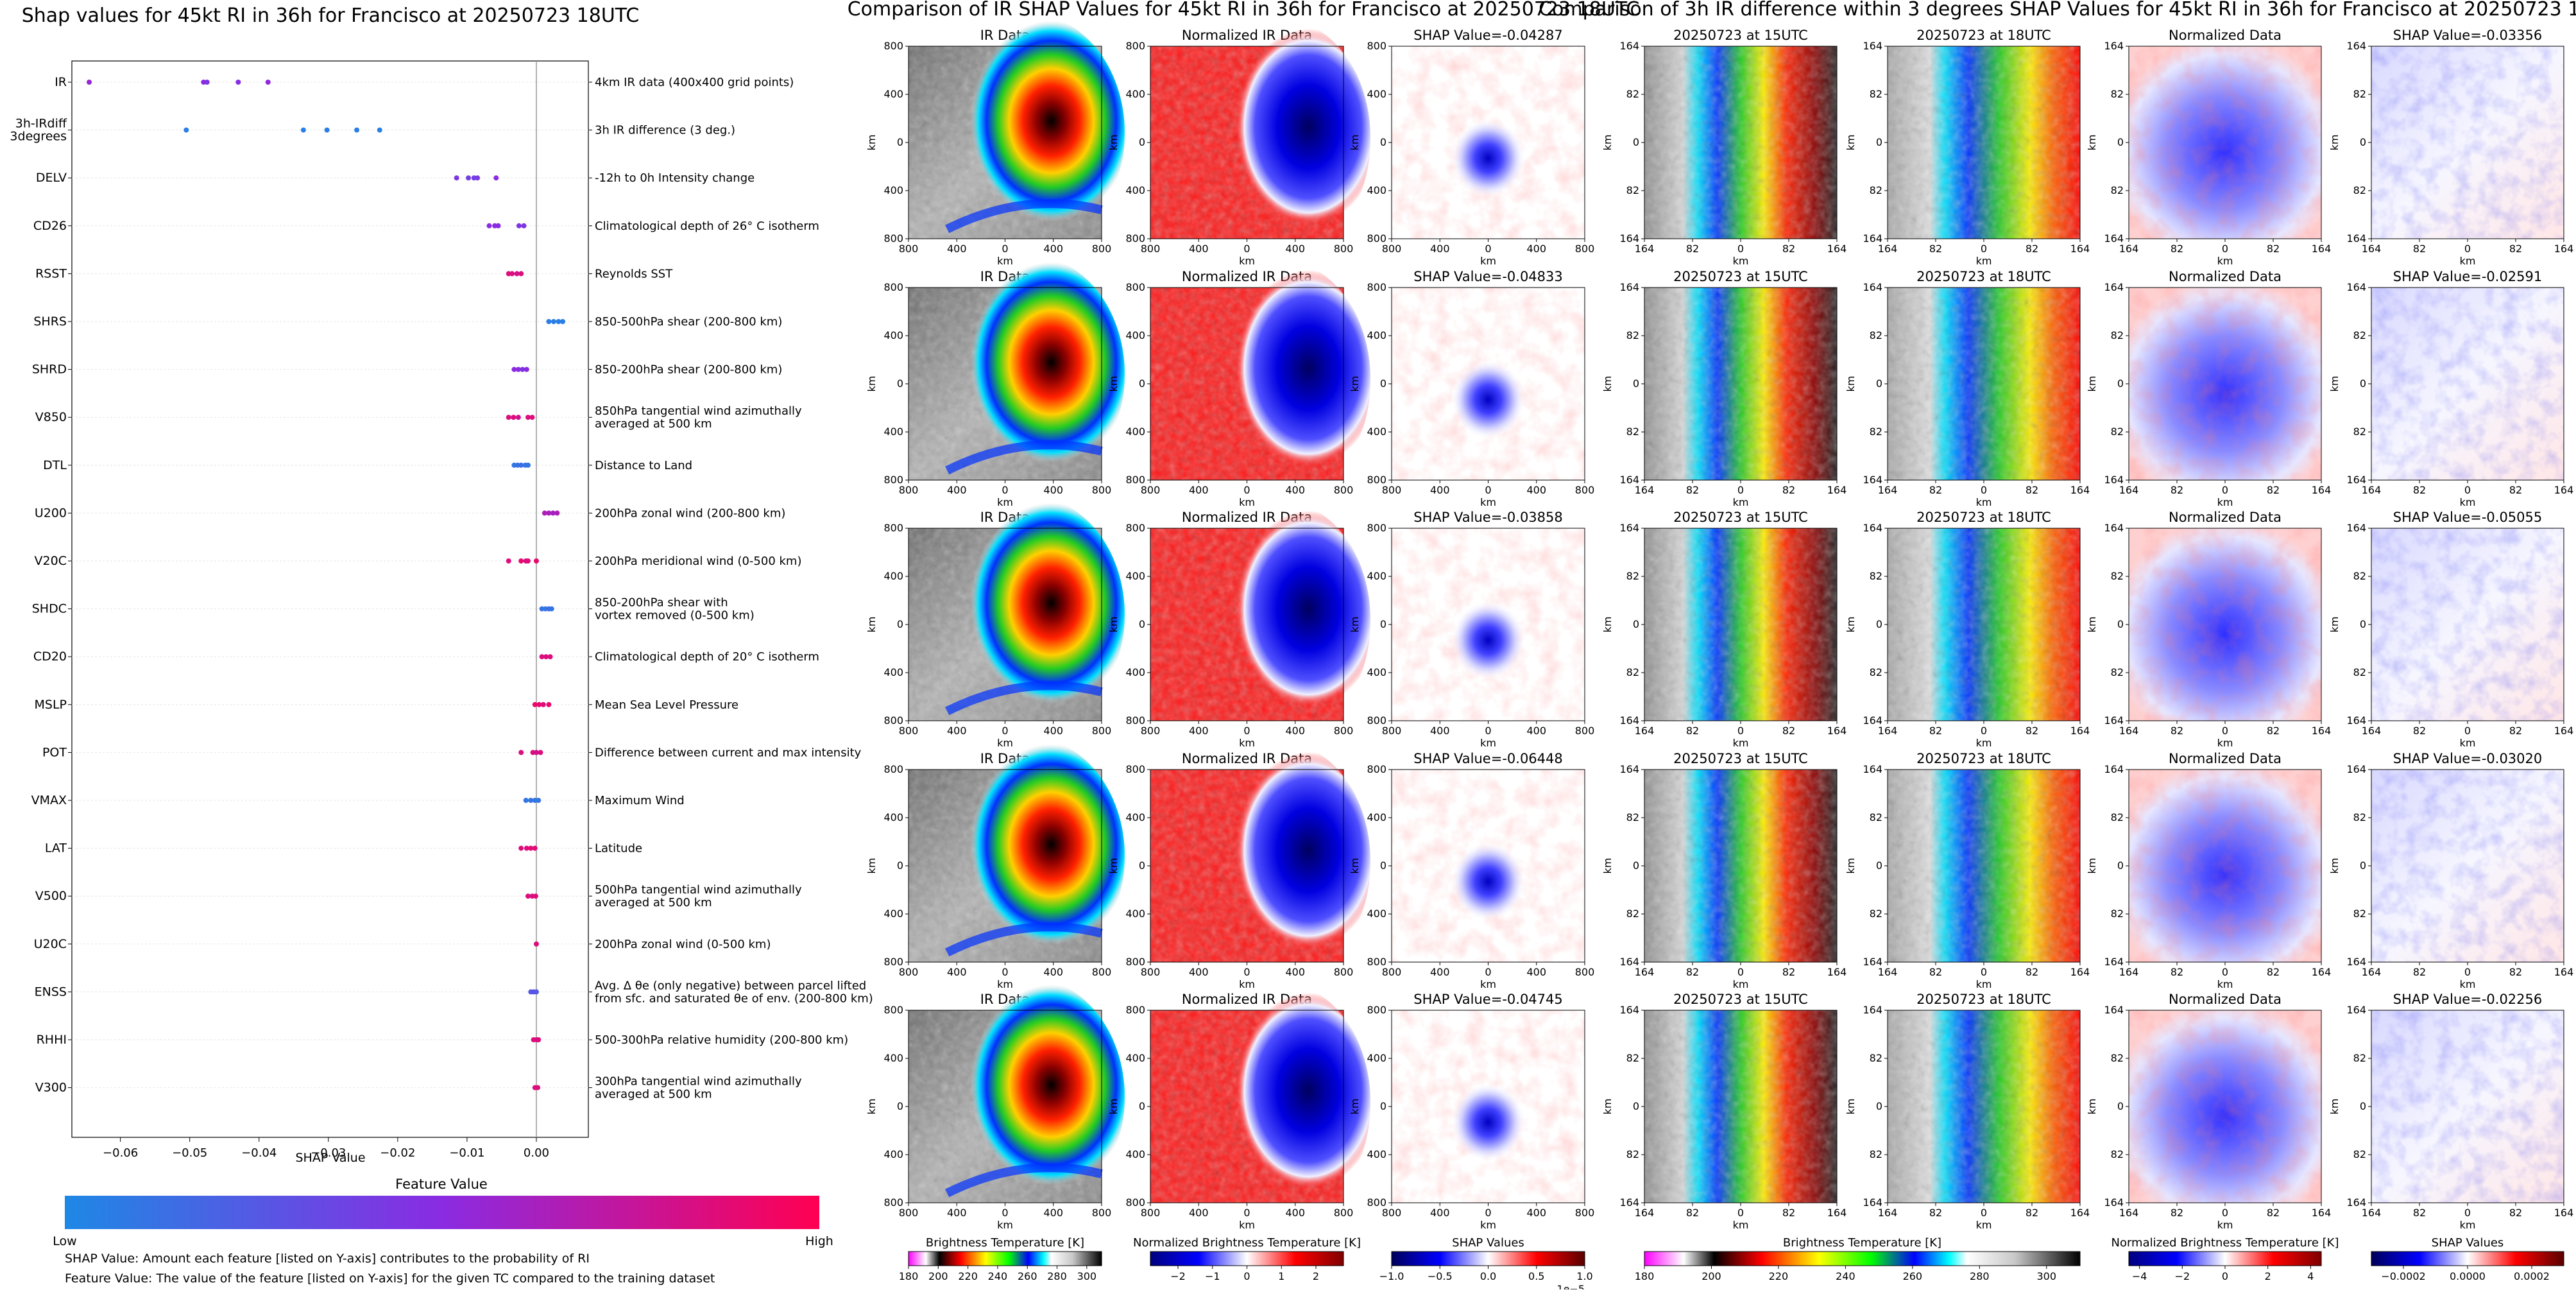 The image size is (2576, 1292). Describe the element at coordinates (1741, 517) in the screenshot. I see `panel-title: 20250723 at 15UTC` at that location.